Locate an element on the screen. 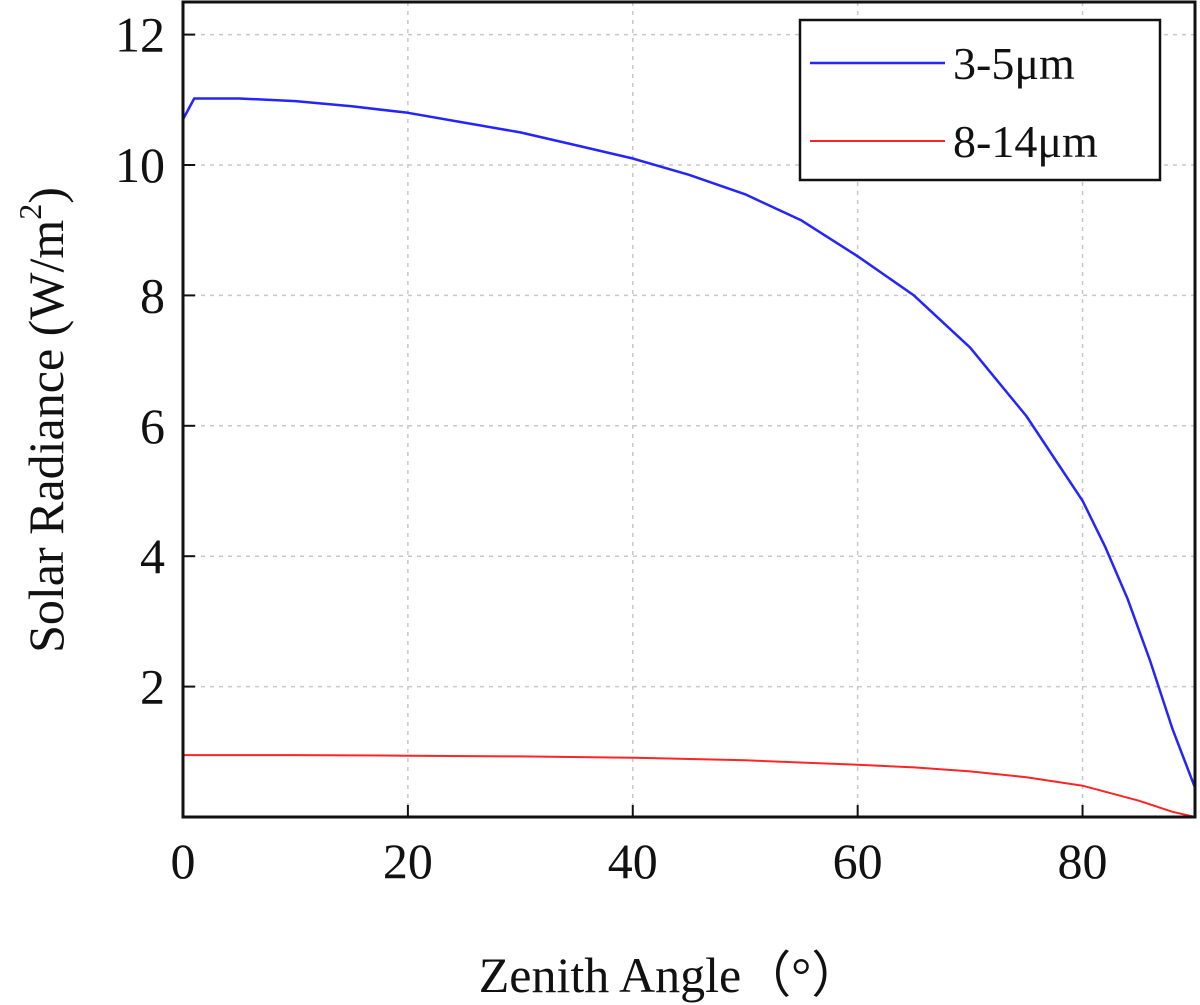 This screenshot has height=1005, width=1200. x-tick-label: 60 is located at coordinates (858, 861).